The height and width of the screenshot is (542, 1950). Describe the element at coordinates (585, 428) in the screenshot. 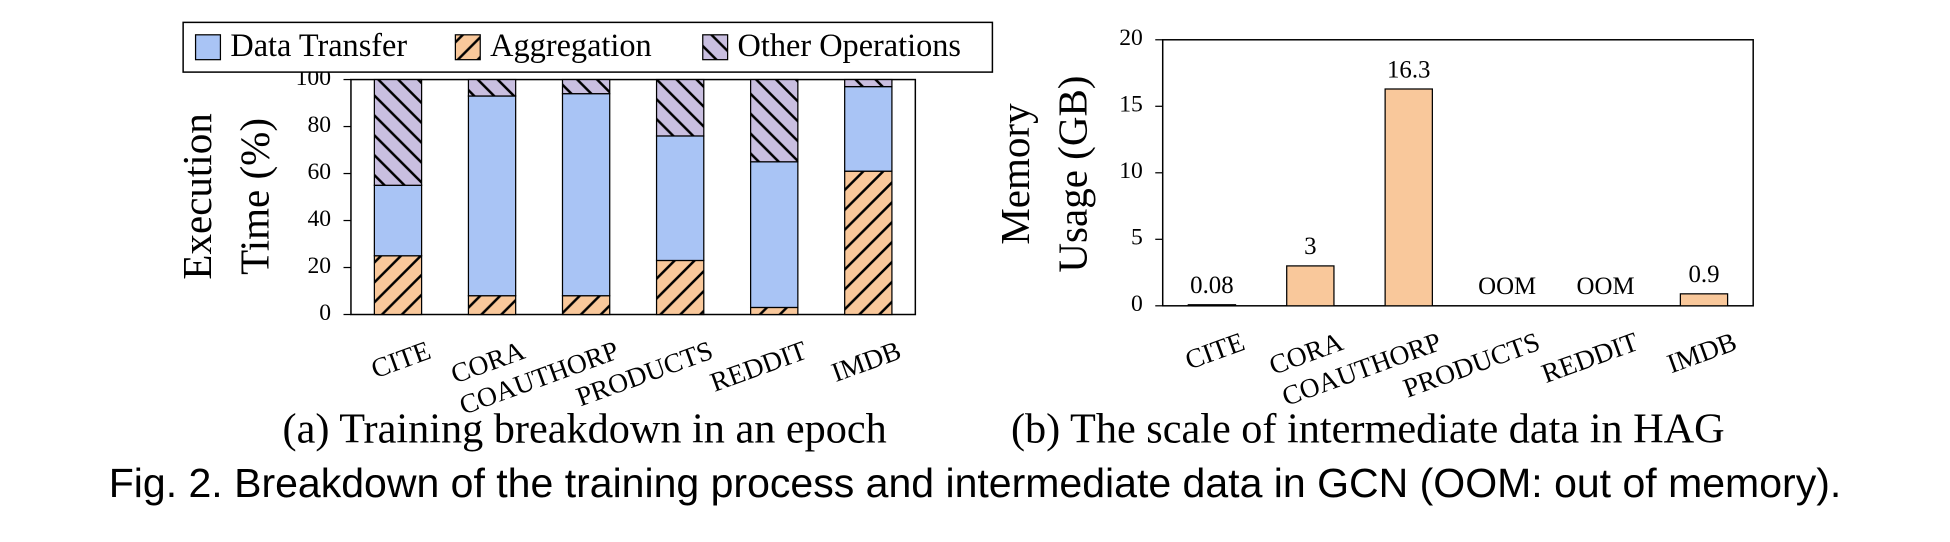

I see `chart-caption: (a) Training breakdown in an epoch` at that location.